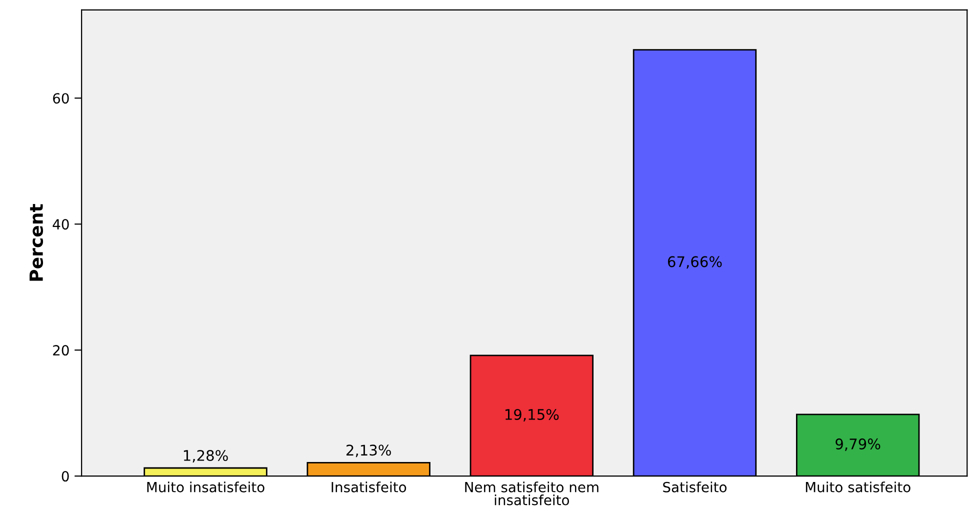 Image resolution: width=971 pixels, height=522 pixels. Describe the element at coordinates (61, 98) in the screenshot. I see `y-tick-label: 60` at that location.